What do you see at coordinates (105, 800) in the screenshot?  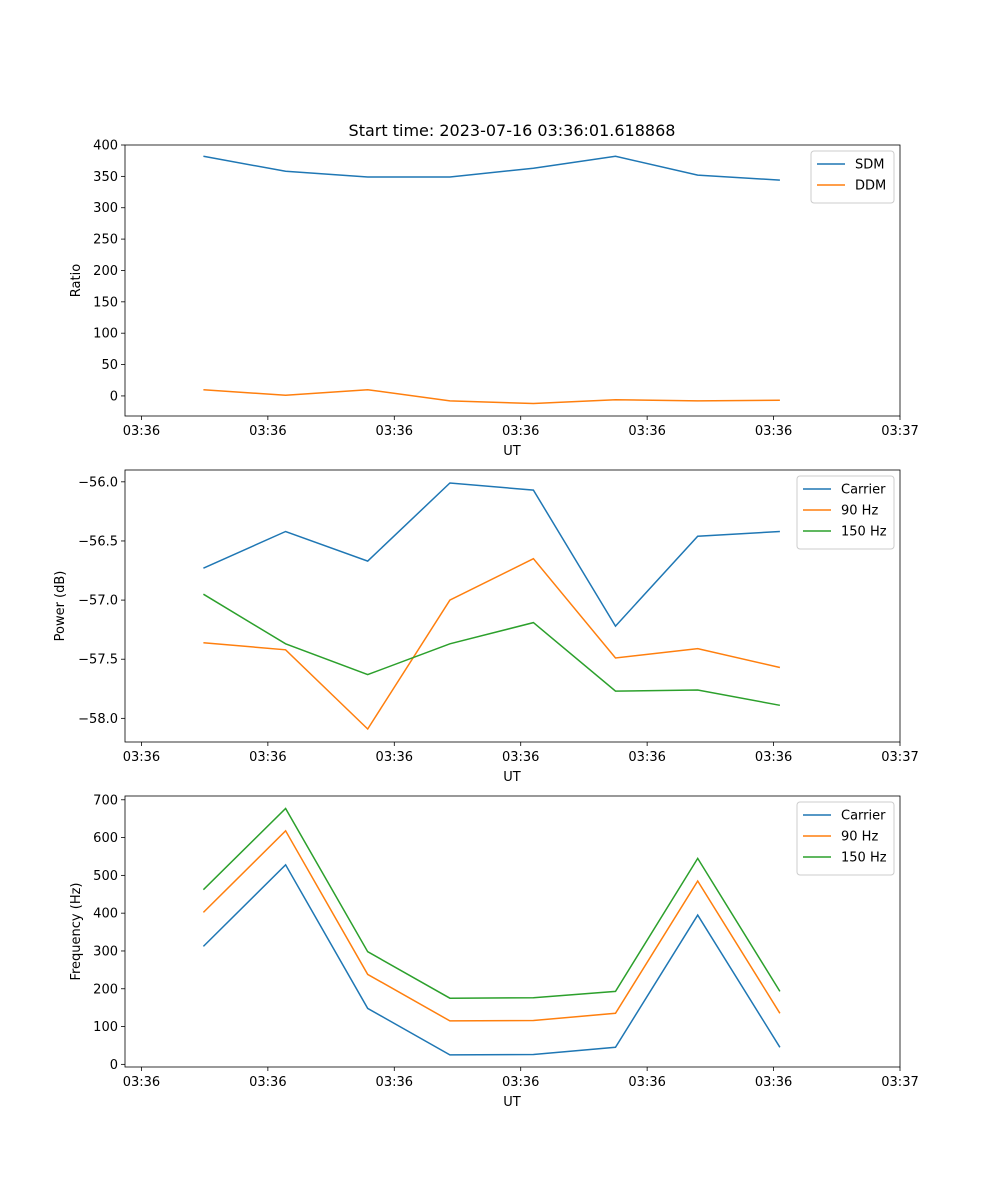 I see `y-tick-label: 700` at bounding box center [105, 800].